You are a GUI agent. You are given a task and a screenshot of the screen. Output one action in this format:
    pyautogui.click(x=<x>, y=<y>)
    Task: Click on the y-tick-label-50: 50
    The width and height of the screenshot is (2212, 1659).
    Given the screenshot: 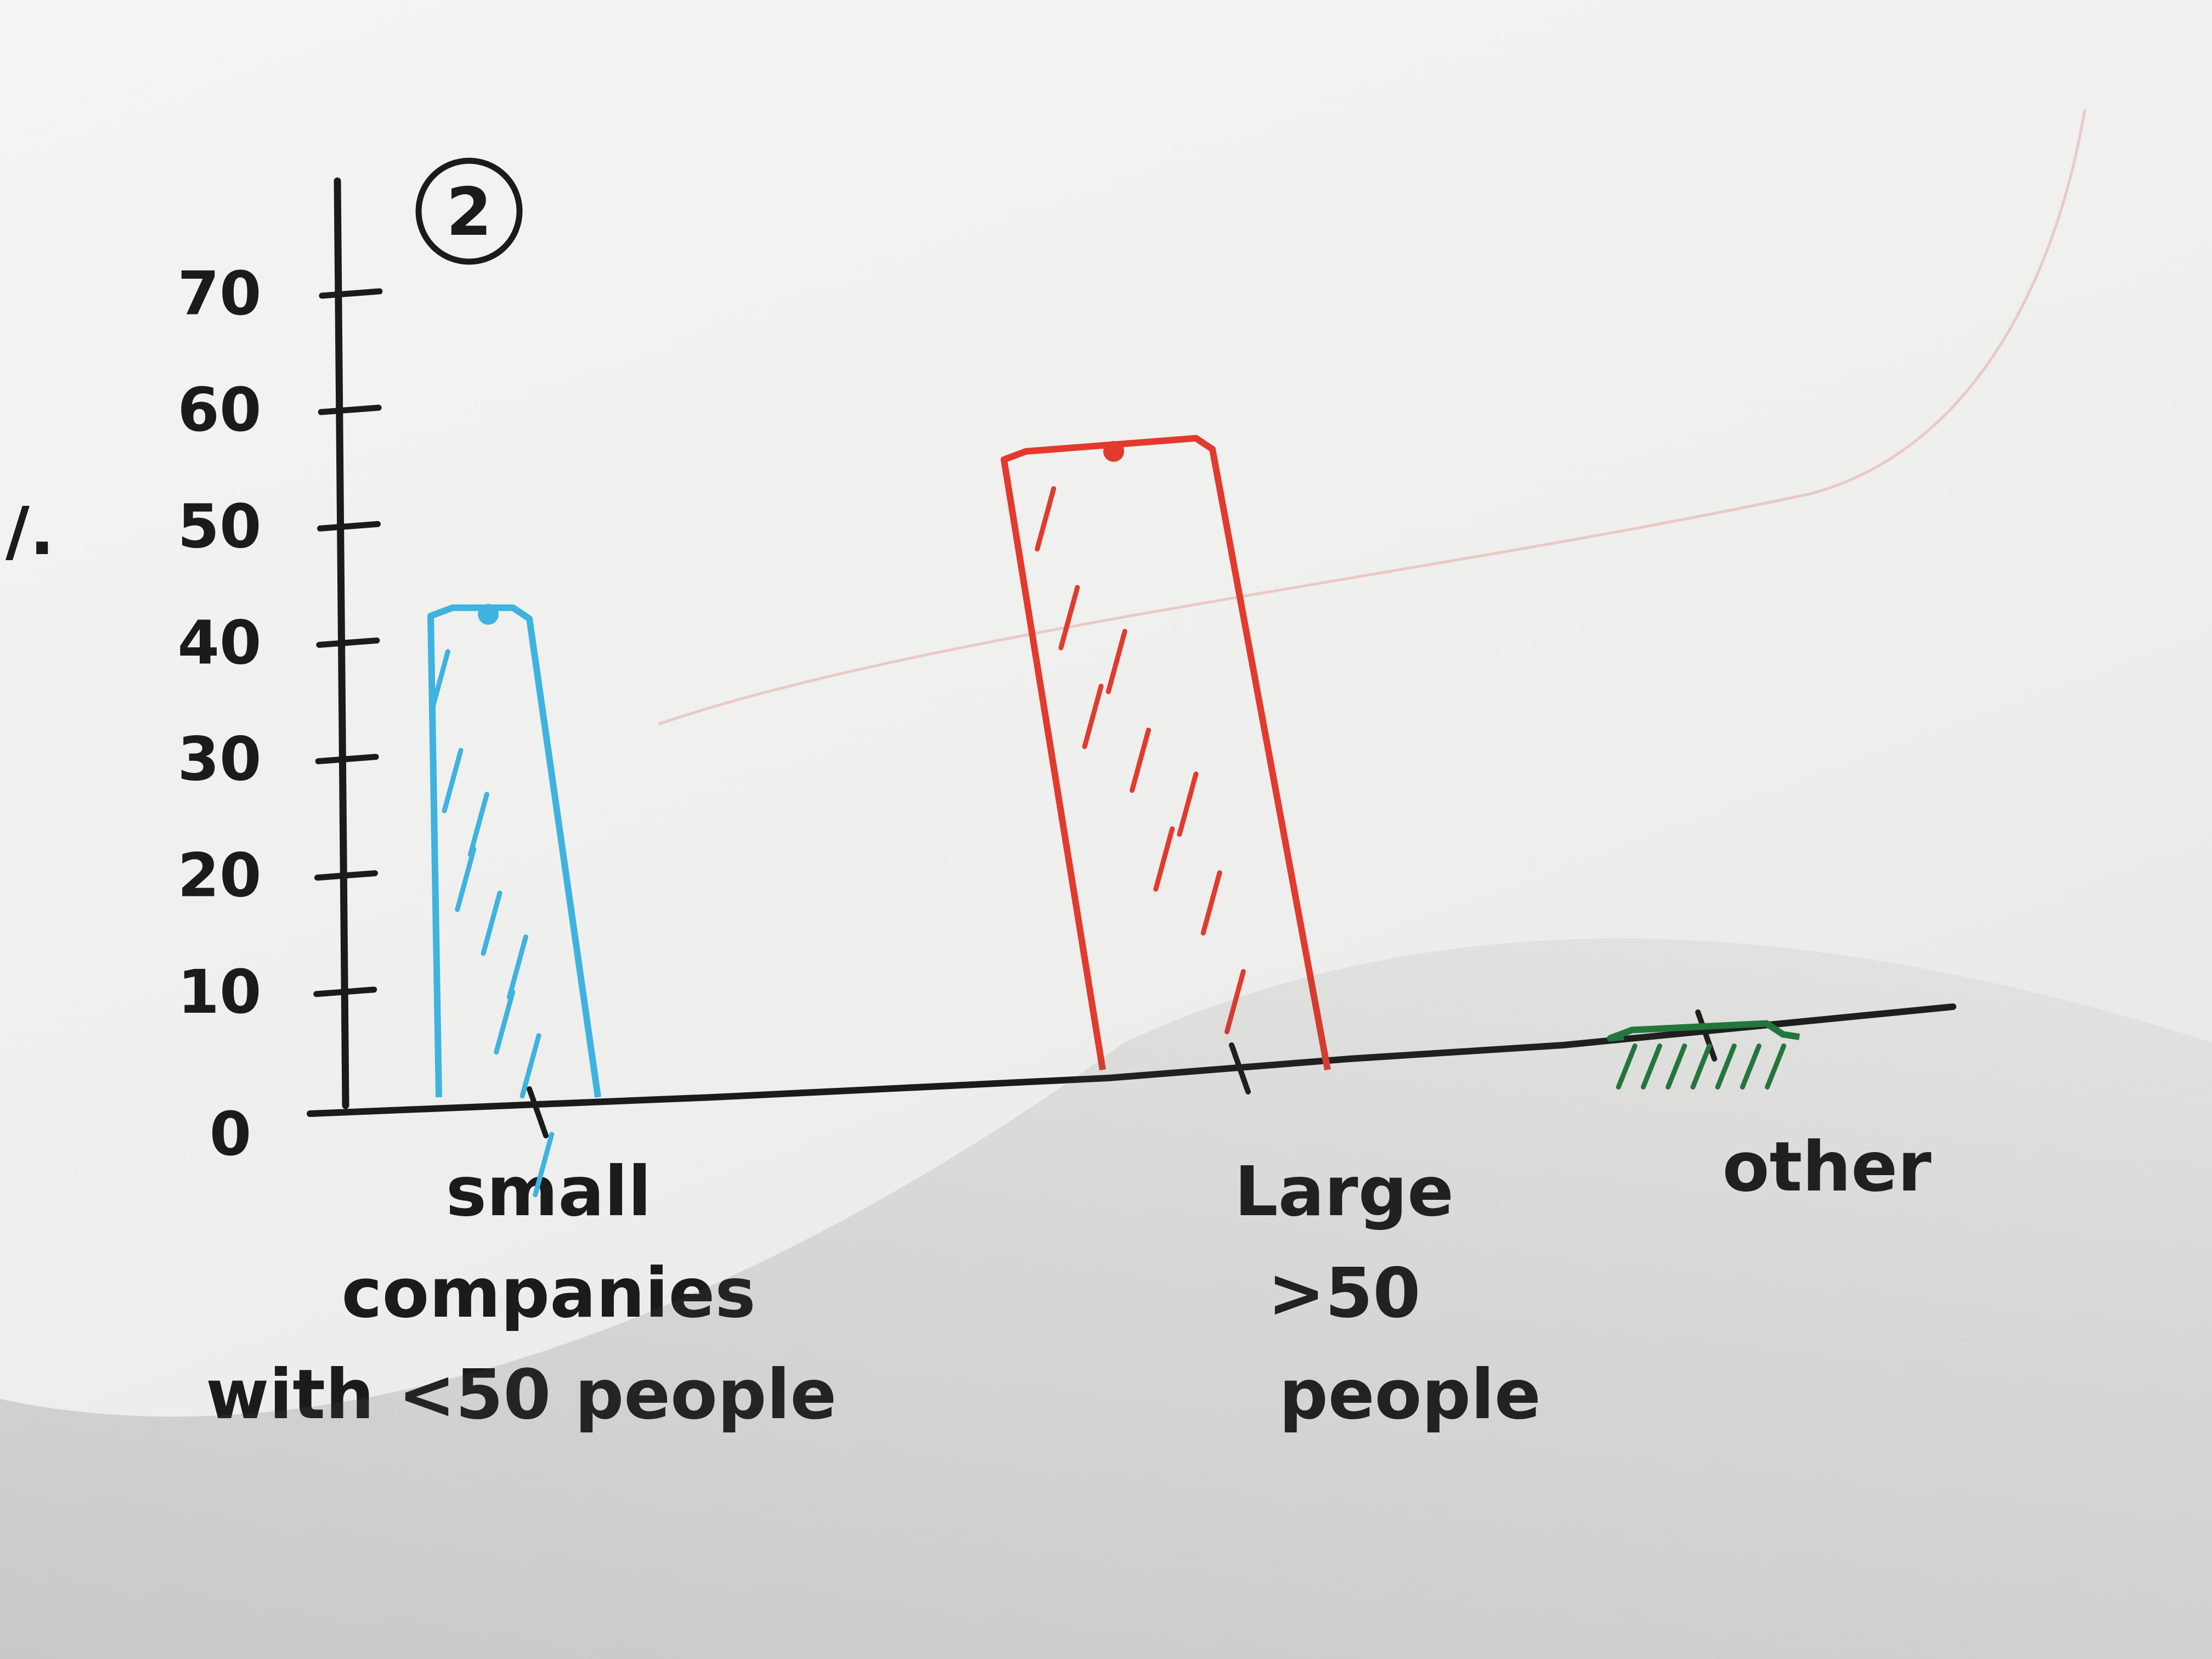 What is the action you would take?
    pyautogui.click(x=219, y=526)
    